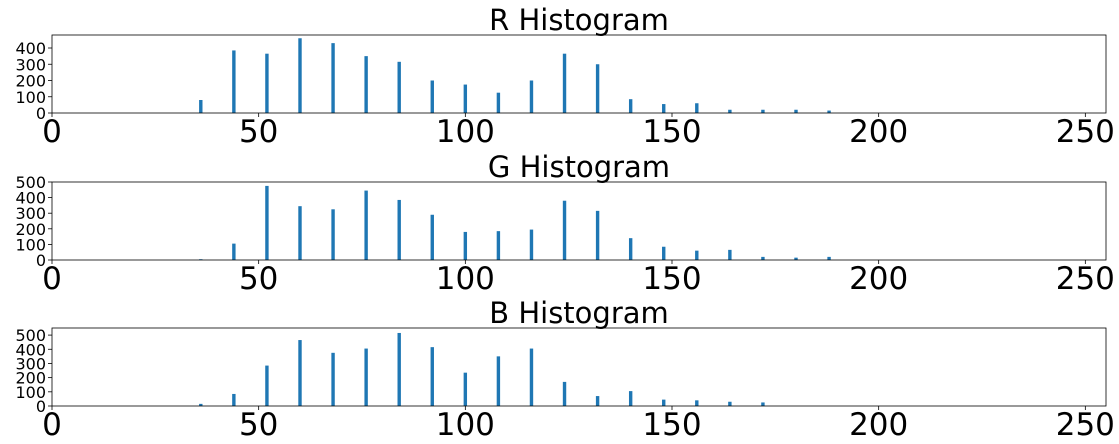 The image size is (1119, 444). Describe the element at coordinates (579, 20) in the screenshot. I see `chart-title: R Histogram` at that location.